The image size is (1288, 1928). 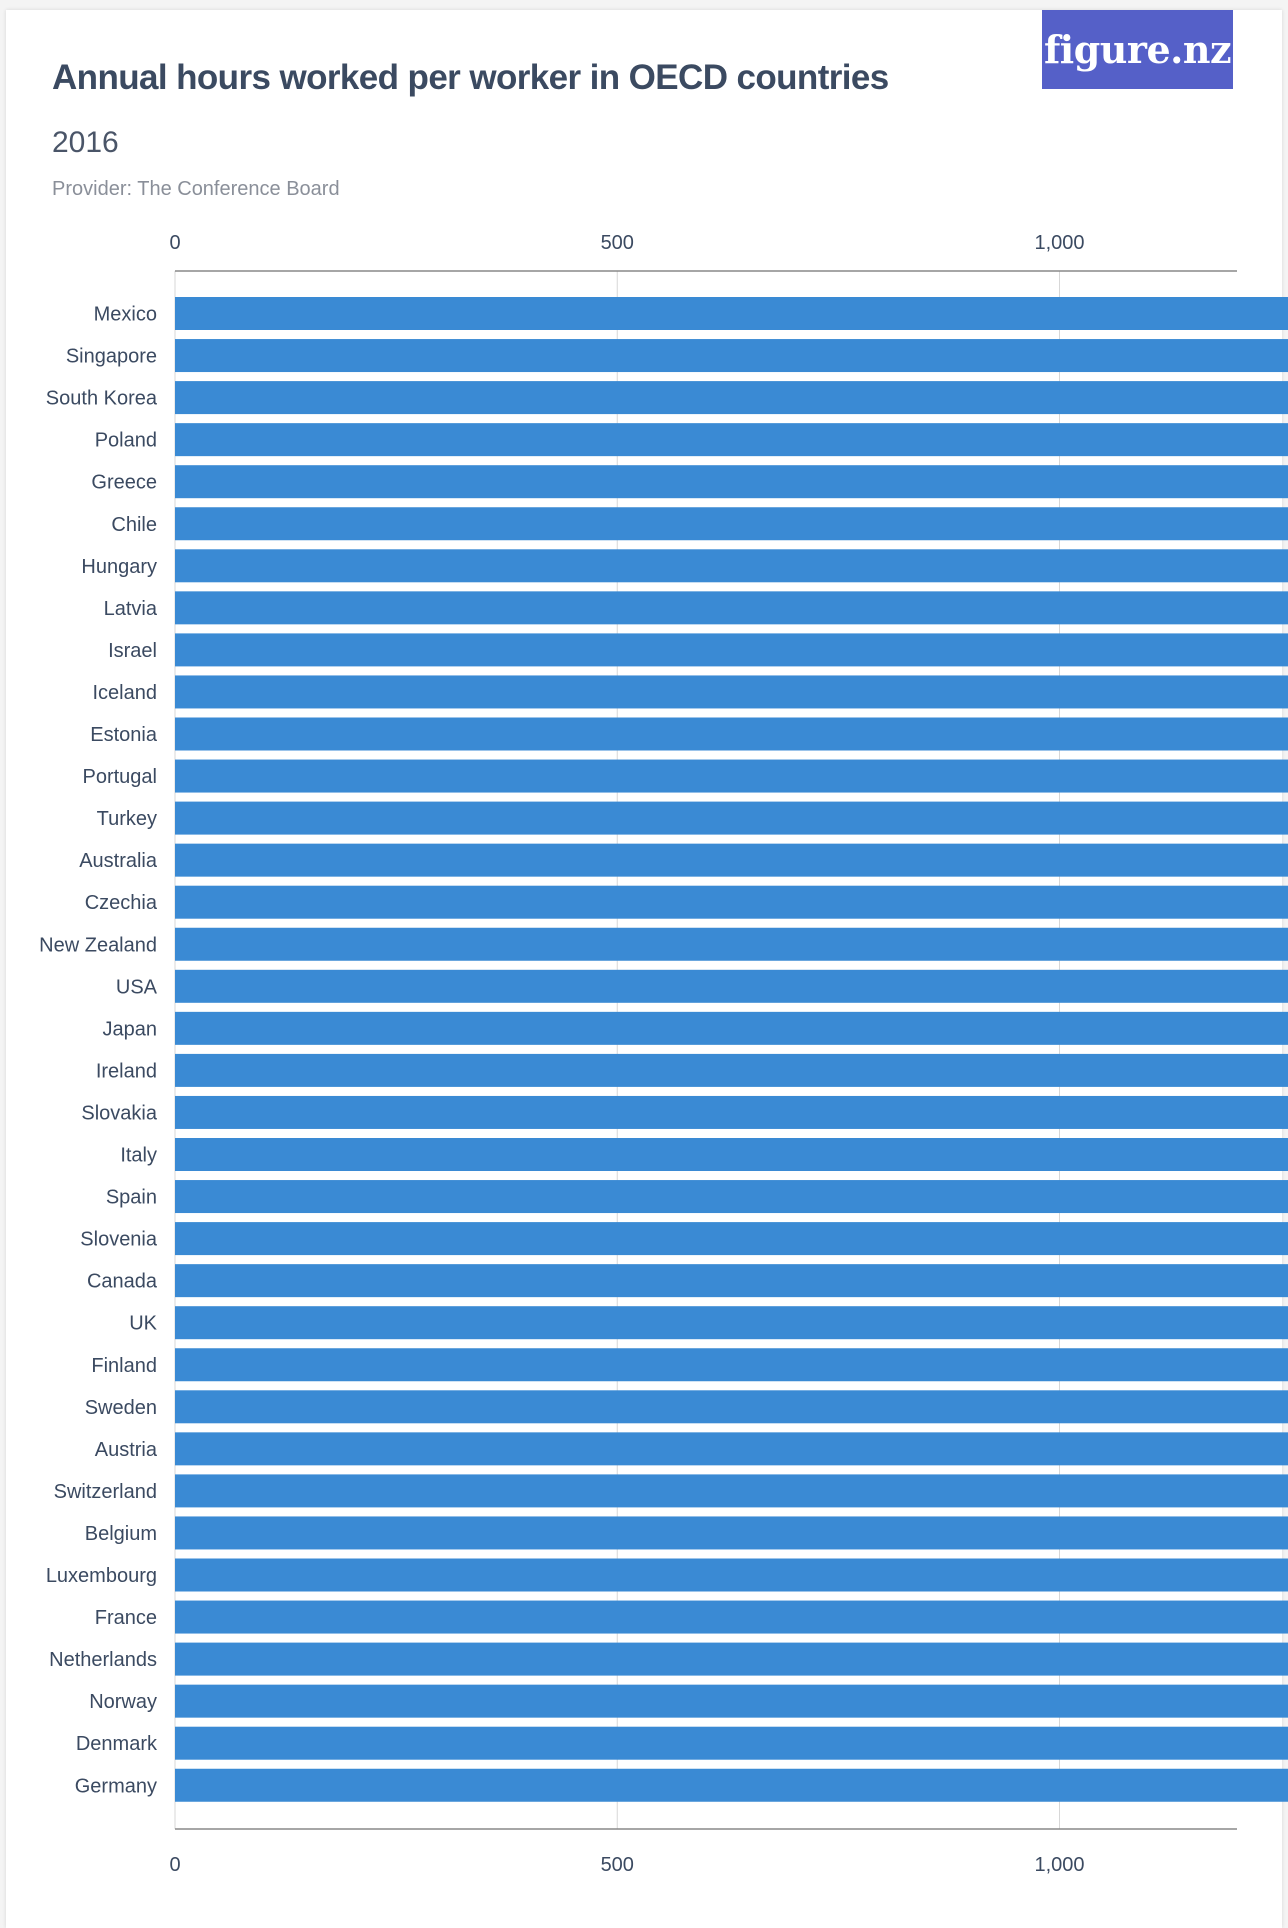 What do you see at coordinates (103, 1660) in the screenshot?
I see `category-label: Netherlands` at bounding box center [103, 1660].